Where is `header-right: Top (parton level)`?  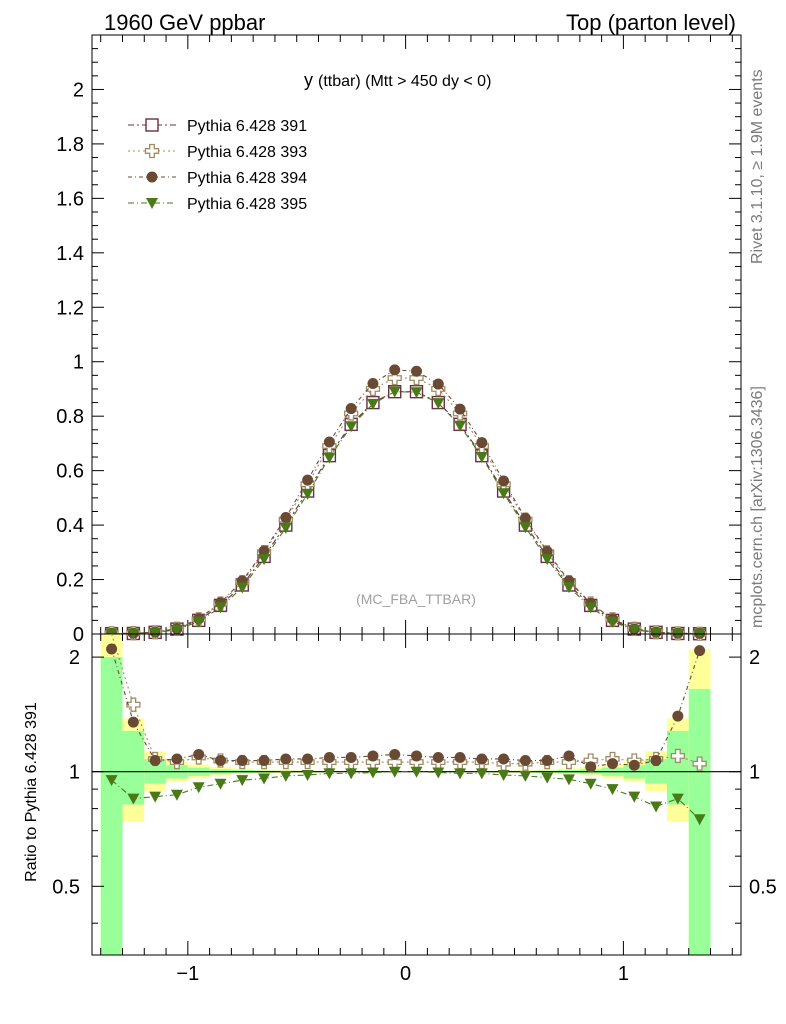 header-right: Top (parton level) is located at coordinates (651, 22).